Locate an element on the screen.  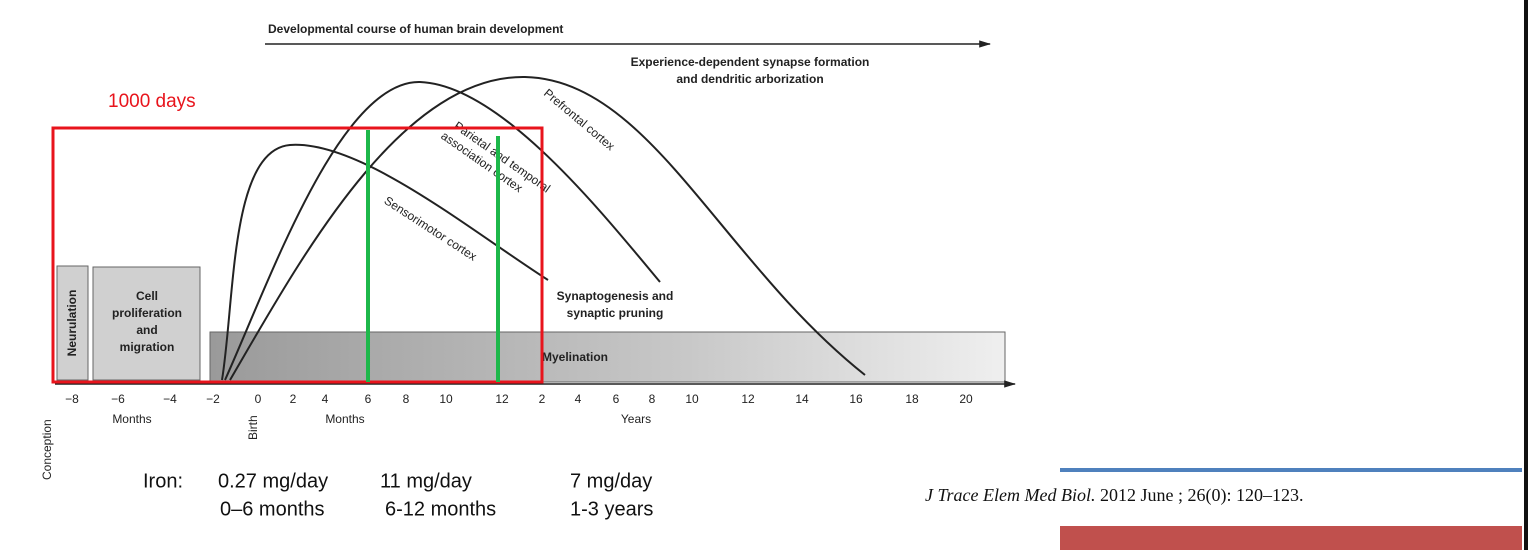
synapse-label: synaptic pruning is located at coordinates (615, 313).